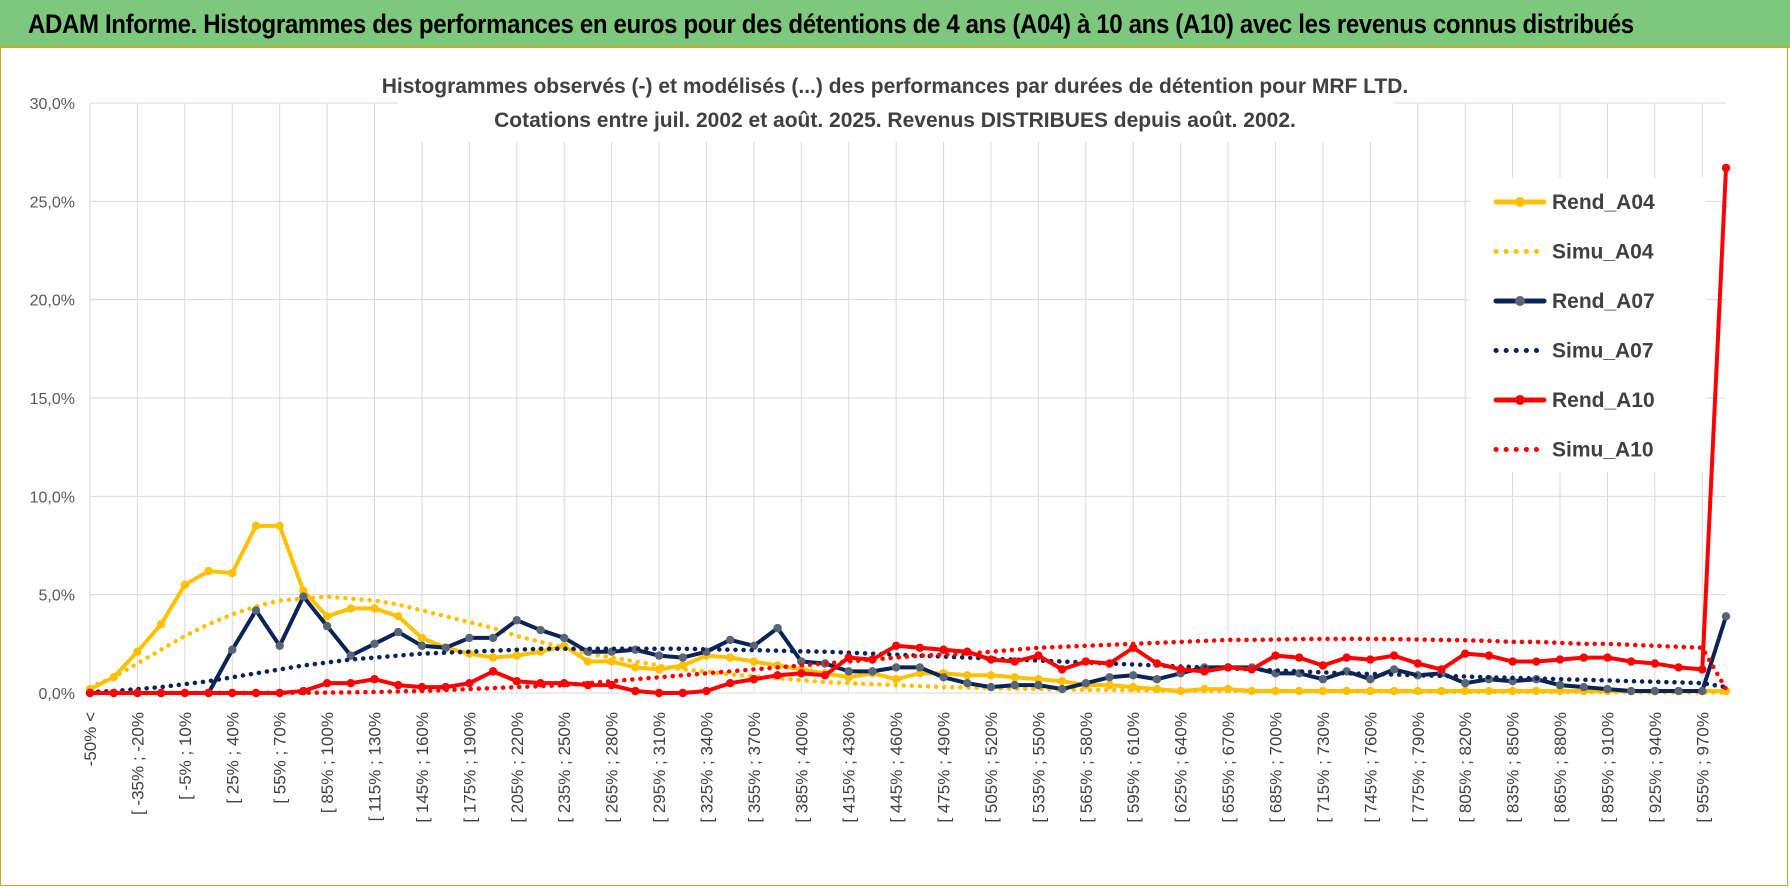  Describe the element at coordinates (52, 104) in the screenshot. I see `y-tick-label: 30,0%` at that location.